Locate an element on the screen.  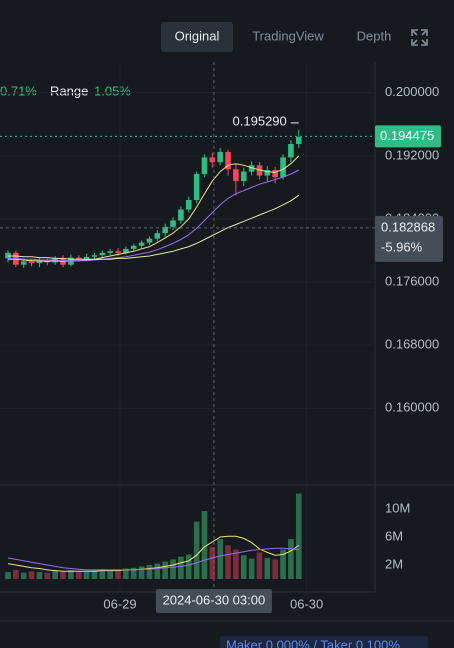
crosshair-time-badge is located at coordinates (213, 601).